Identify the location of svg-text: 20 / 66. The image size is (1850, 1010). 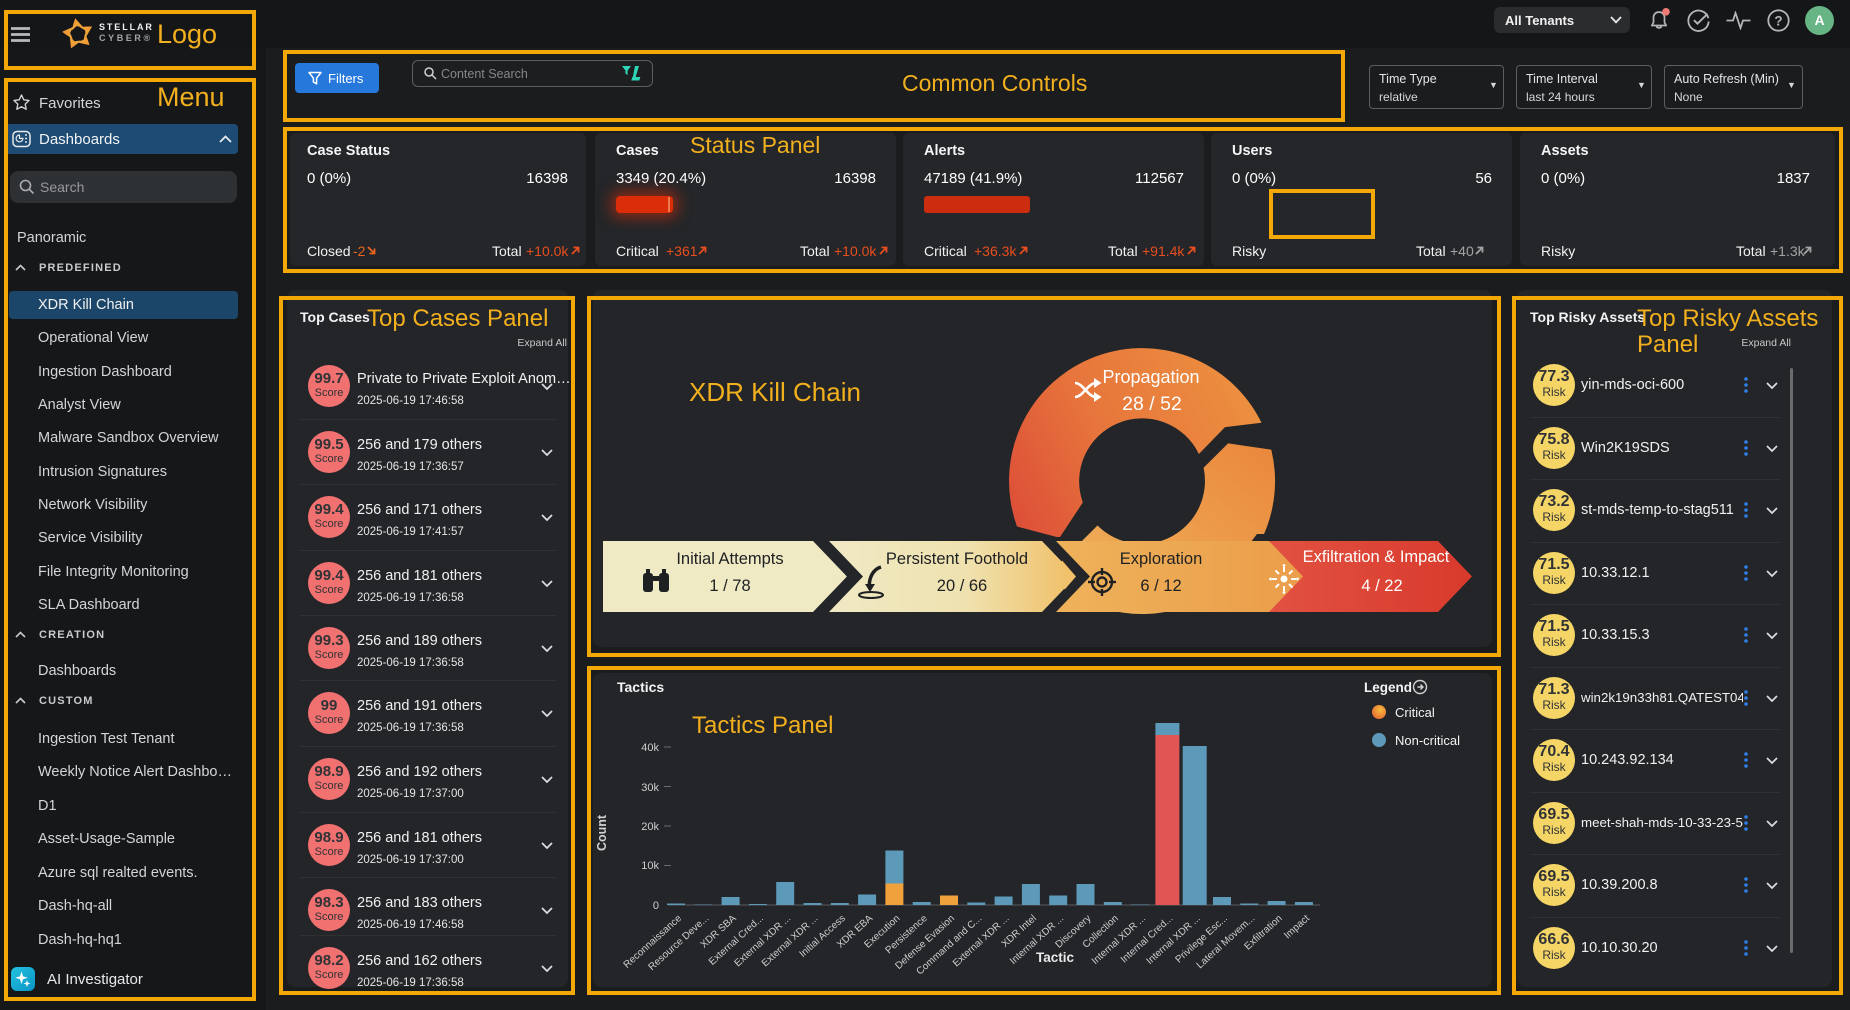
(962, 586).